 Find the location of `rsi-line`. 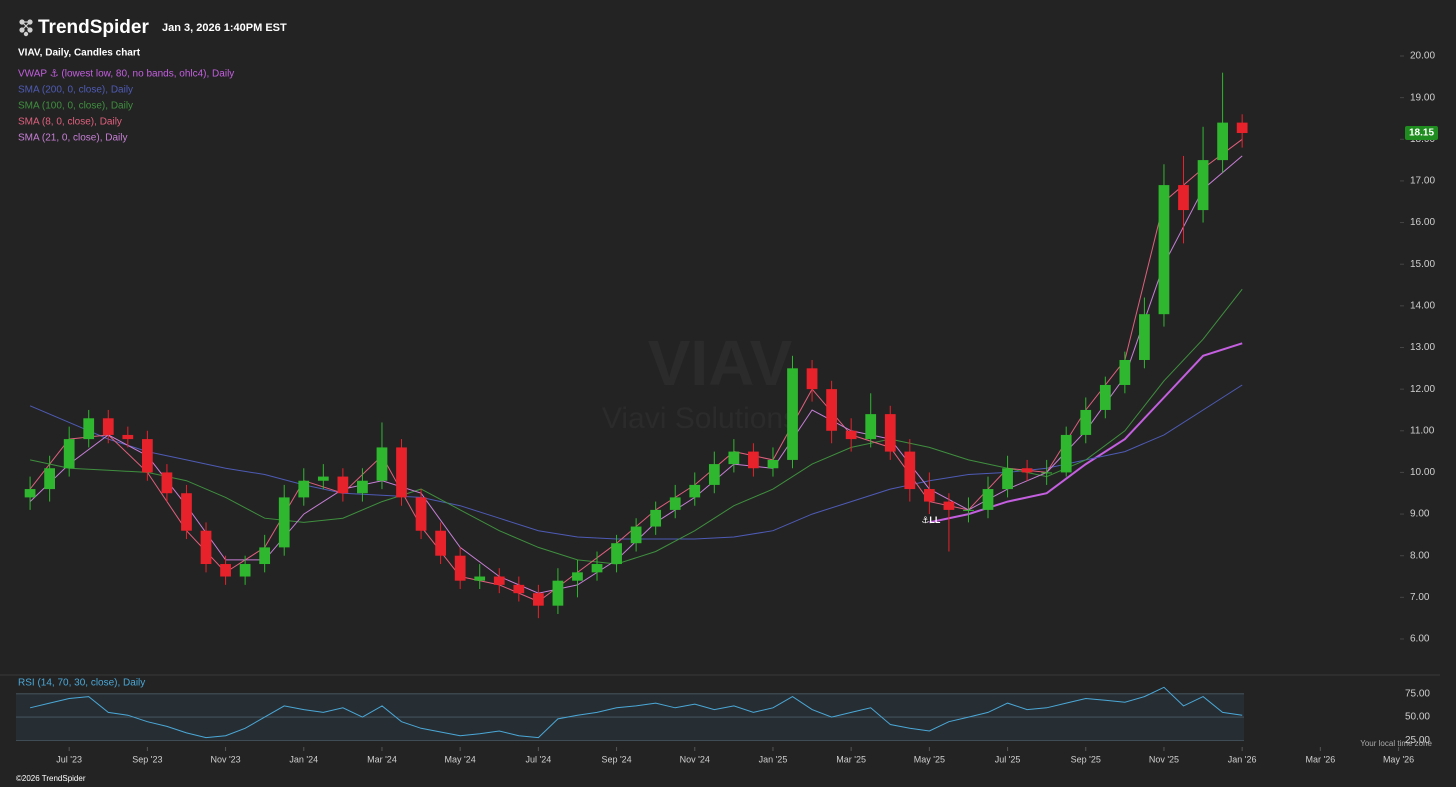

rsi-line is located at coordinates (636, 712).